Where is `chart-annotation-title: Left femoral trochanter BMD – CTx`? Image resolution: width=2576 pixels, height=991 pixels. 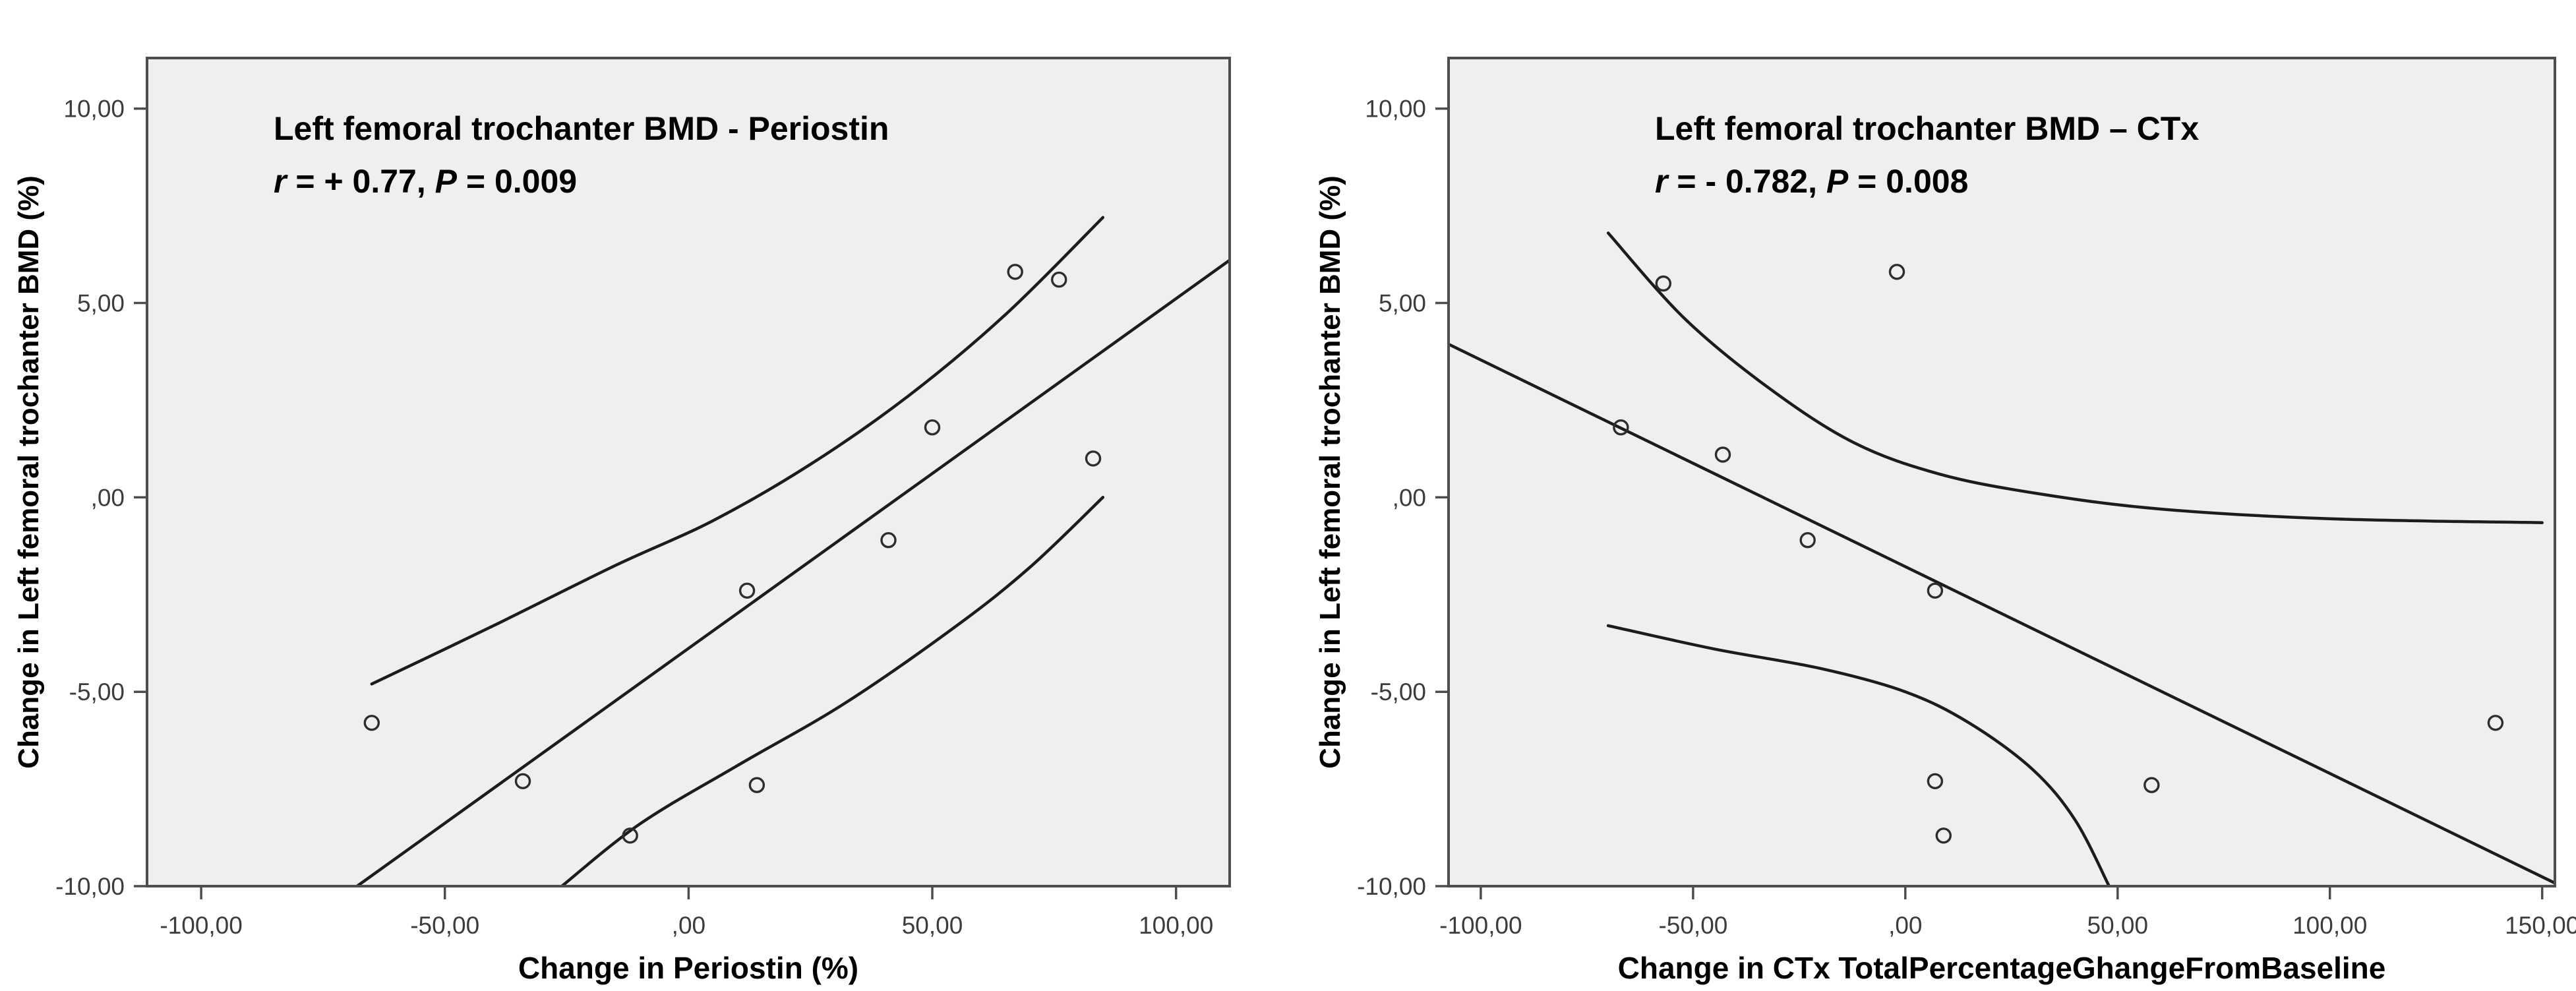
chart-annotation-title: Left femoral trochanter BMD – CTx is located at coordinates (1927, 128).